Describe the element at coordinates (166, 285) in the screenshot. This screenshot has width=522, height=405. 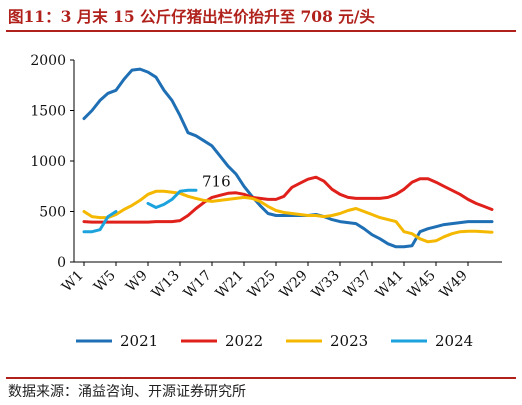
I see `x-tick-label: W13` at that location.